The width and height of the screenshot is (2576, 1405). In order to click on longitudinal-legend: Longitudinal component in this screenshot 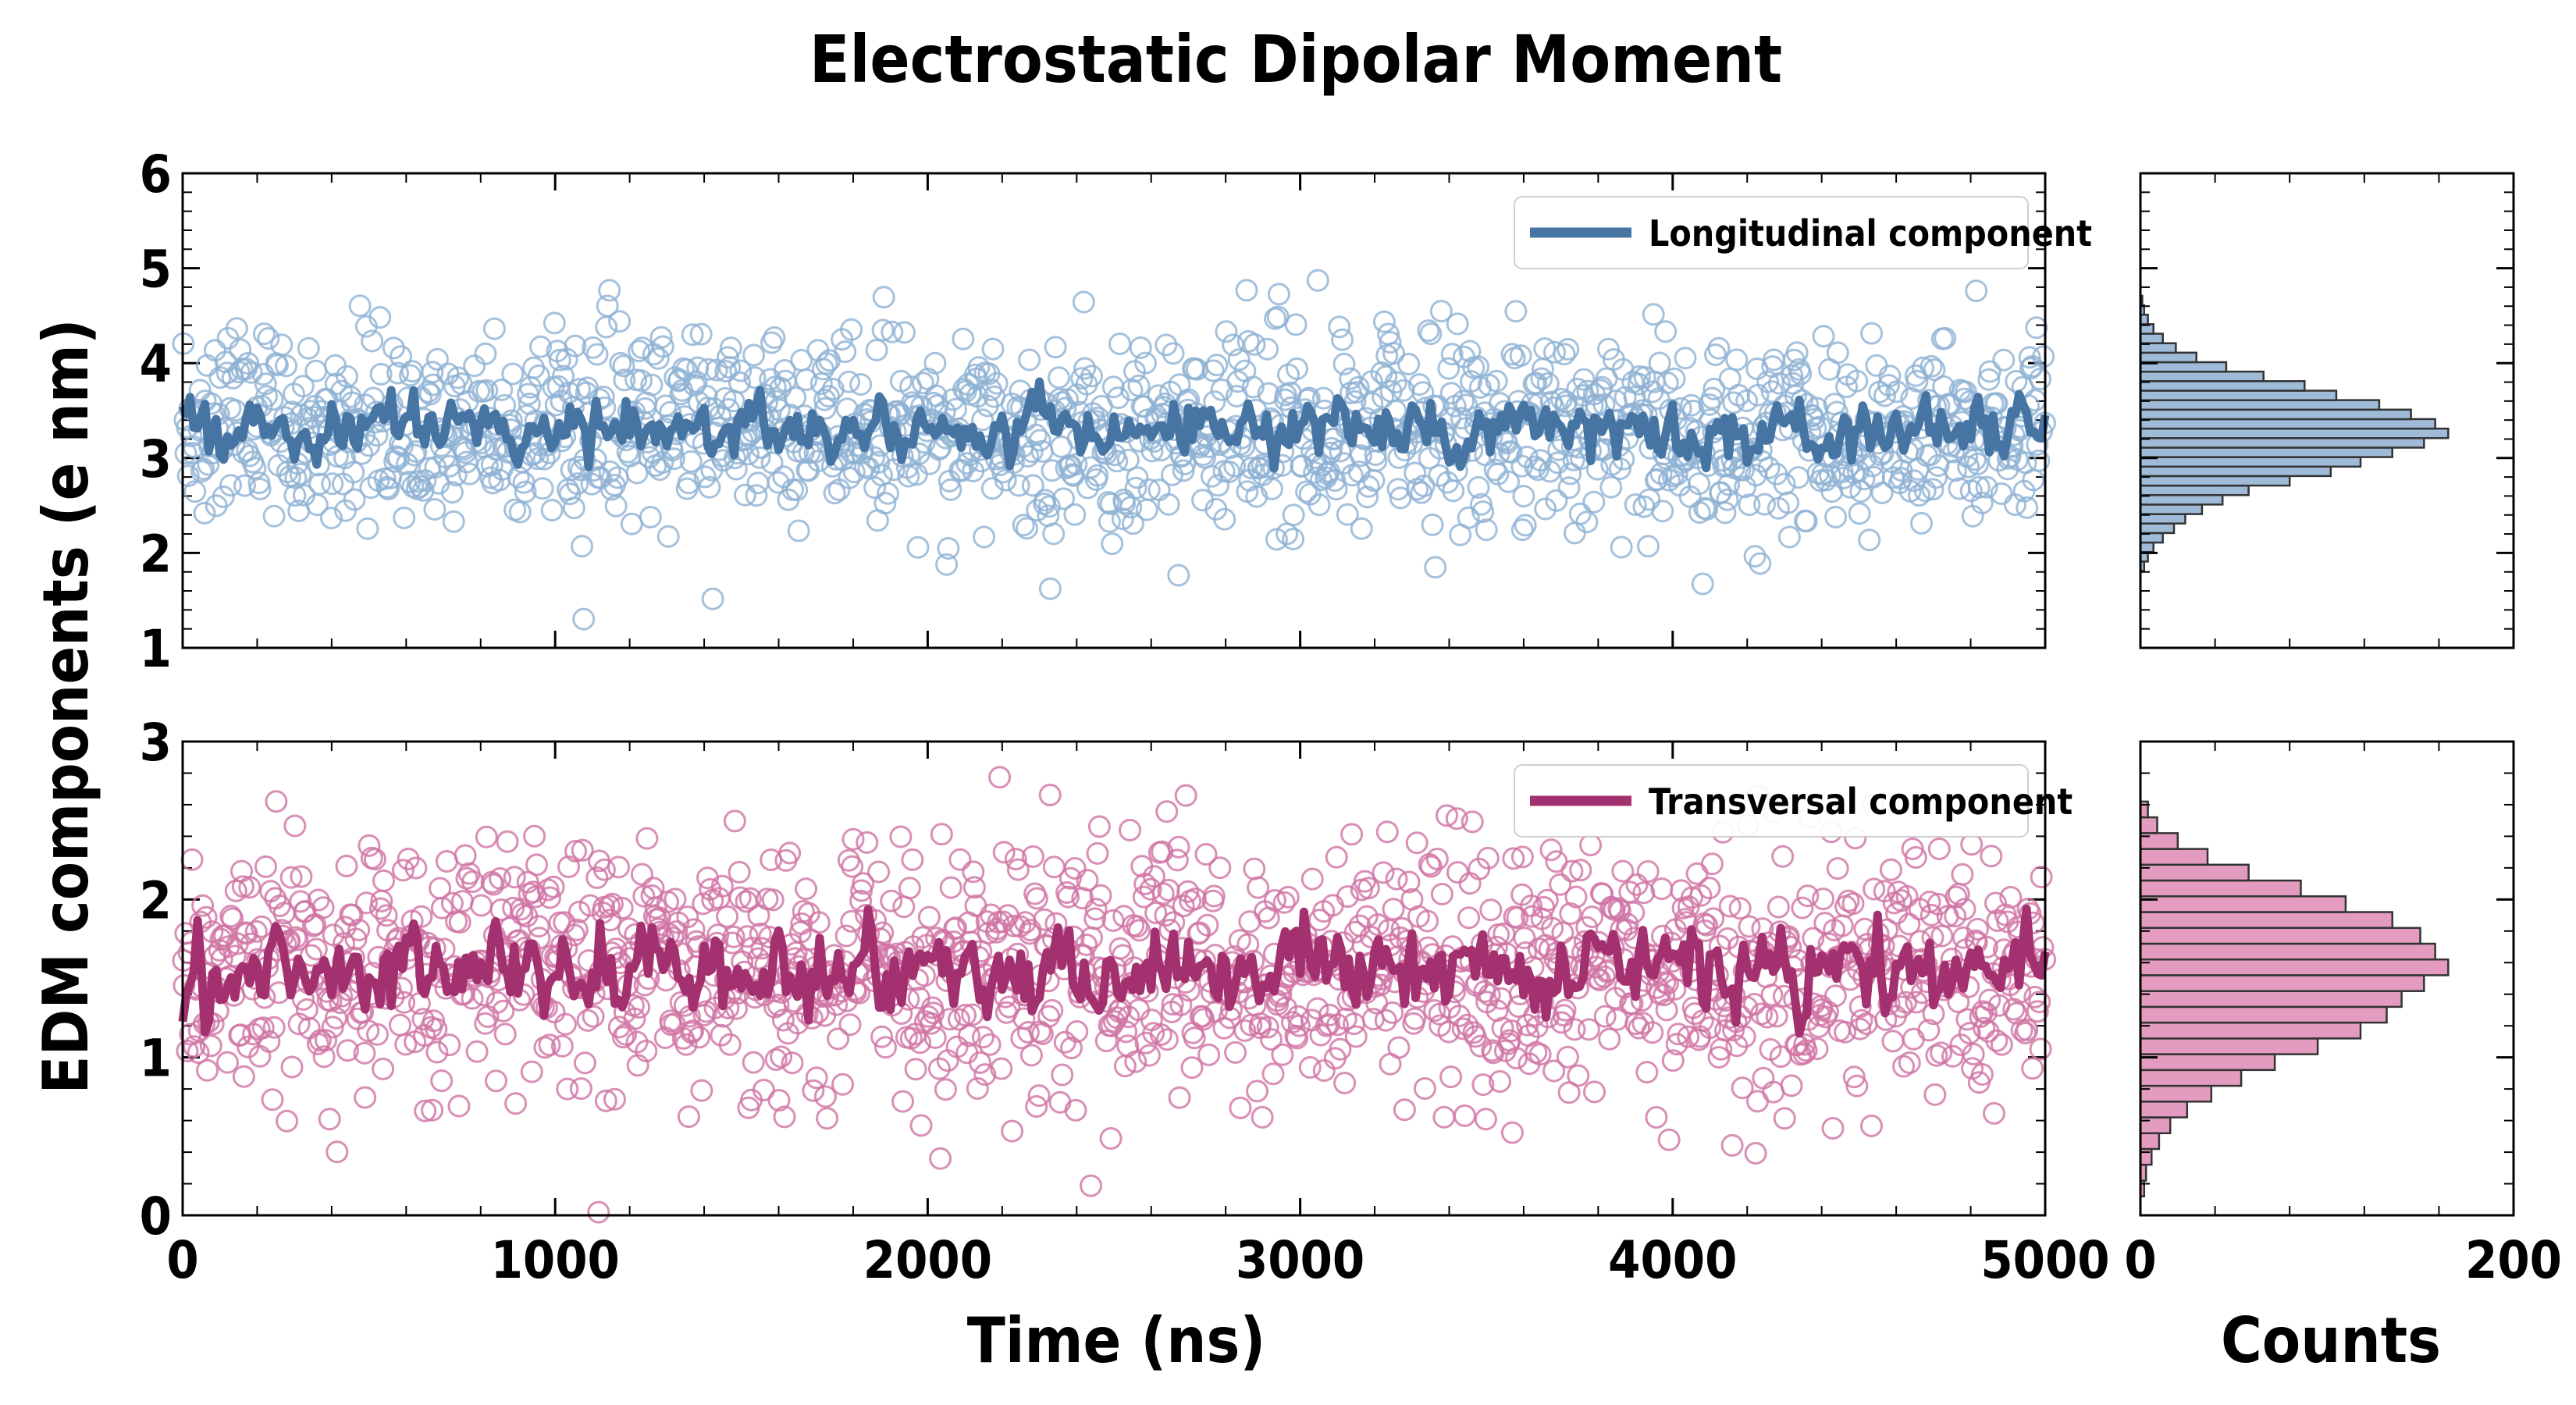, I will do `click(1803, 233)`.